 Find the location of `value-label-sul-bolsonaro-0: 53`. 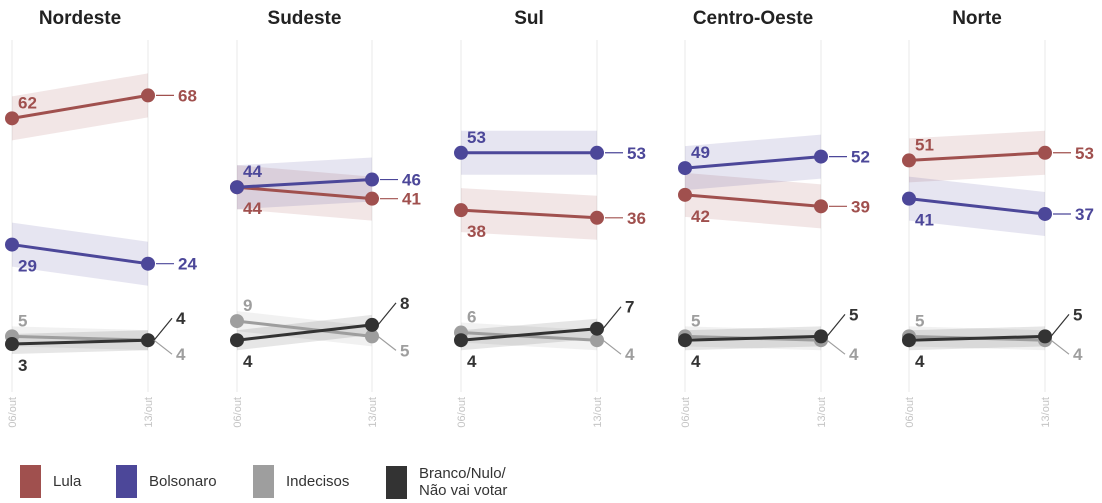

value-label-sul-bolsonaro-0: 53 is located at coordinates (476, 137).